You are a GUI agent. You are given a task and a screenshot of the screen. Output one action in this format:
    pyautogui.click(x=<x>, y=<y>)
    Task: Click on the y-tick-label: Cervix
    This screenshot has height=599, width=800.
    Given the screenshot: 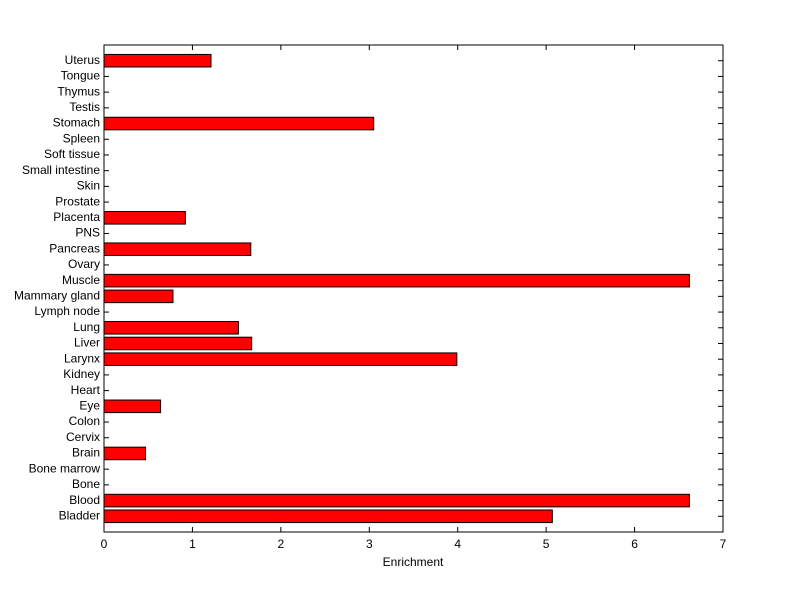 What is the action you would take?
    pyautogui.click(x=83, y=437)
    